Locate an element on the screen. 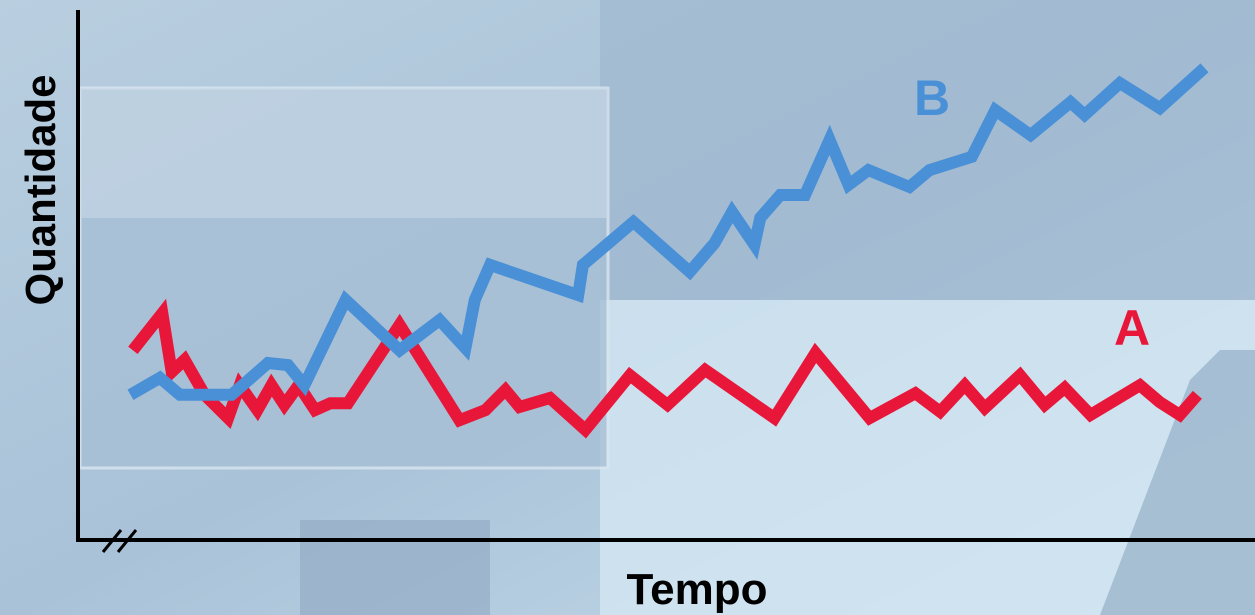 This screenshot has width=1255, height=615. photo-inset is located at coordinates (344, 153).